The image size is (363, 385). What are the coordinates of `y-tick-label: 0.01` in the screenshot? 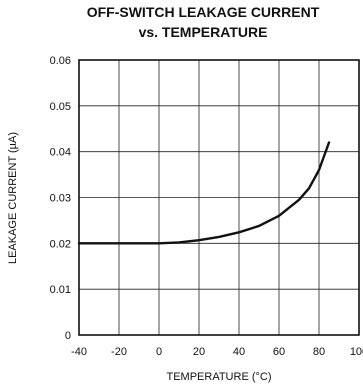 It's located at (60, 290).